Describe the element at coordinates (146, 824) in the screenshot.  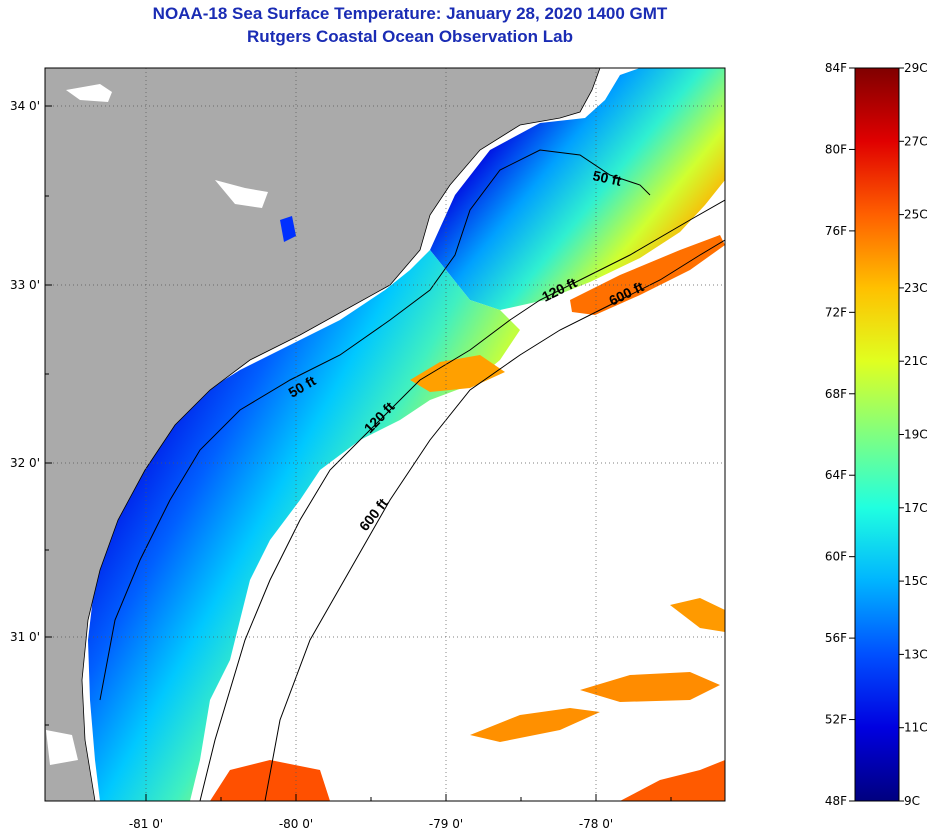
I see `lon-tick-label: -81 0'` at that location.